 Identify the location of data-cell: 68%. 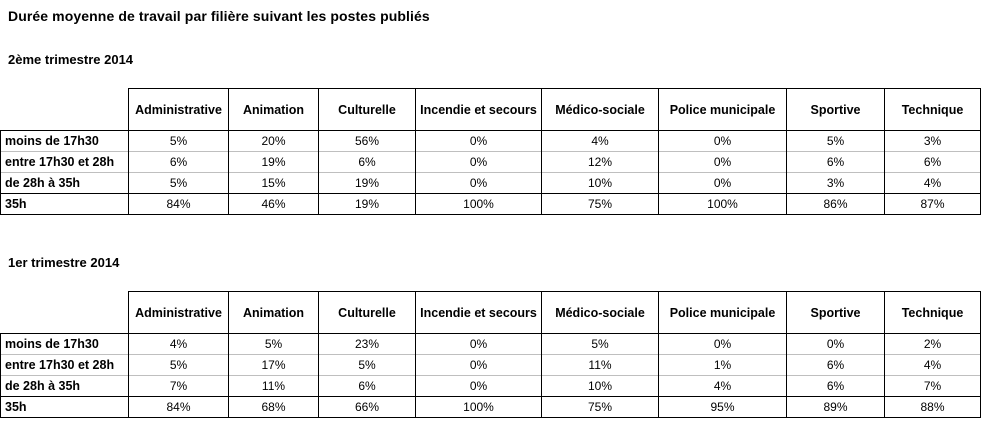
(273, 407).